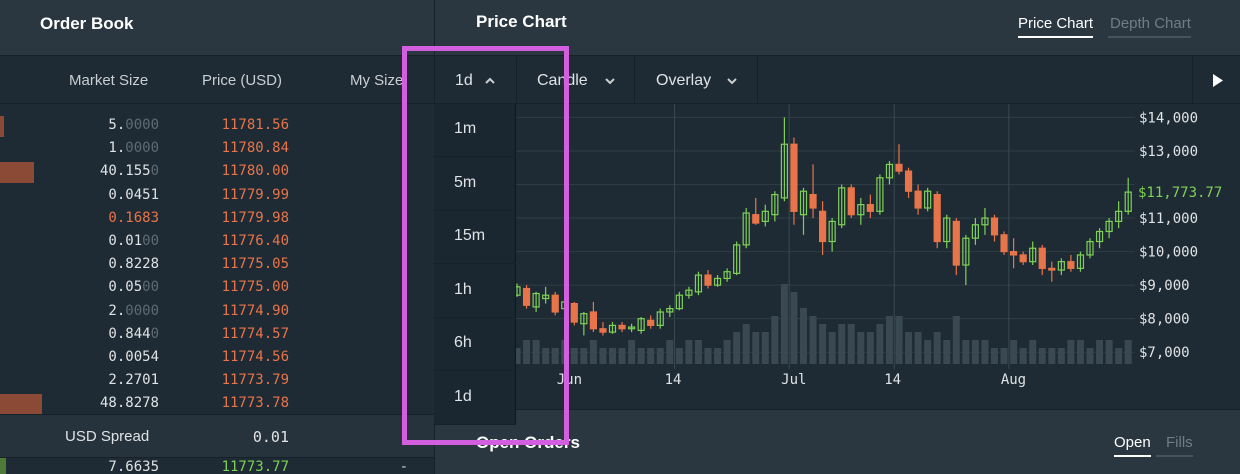  I want to click on ask-size: 0.0451, so click(133, 194).